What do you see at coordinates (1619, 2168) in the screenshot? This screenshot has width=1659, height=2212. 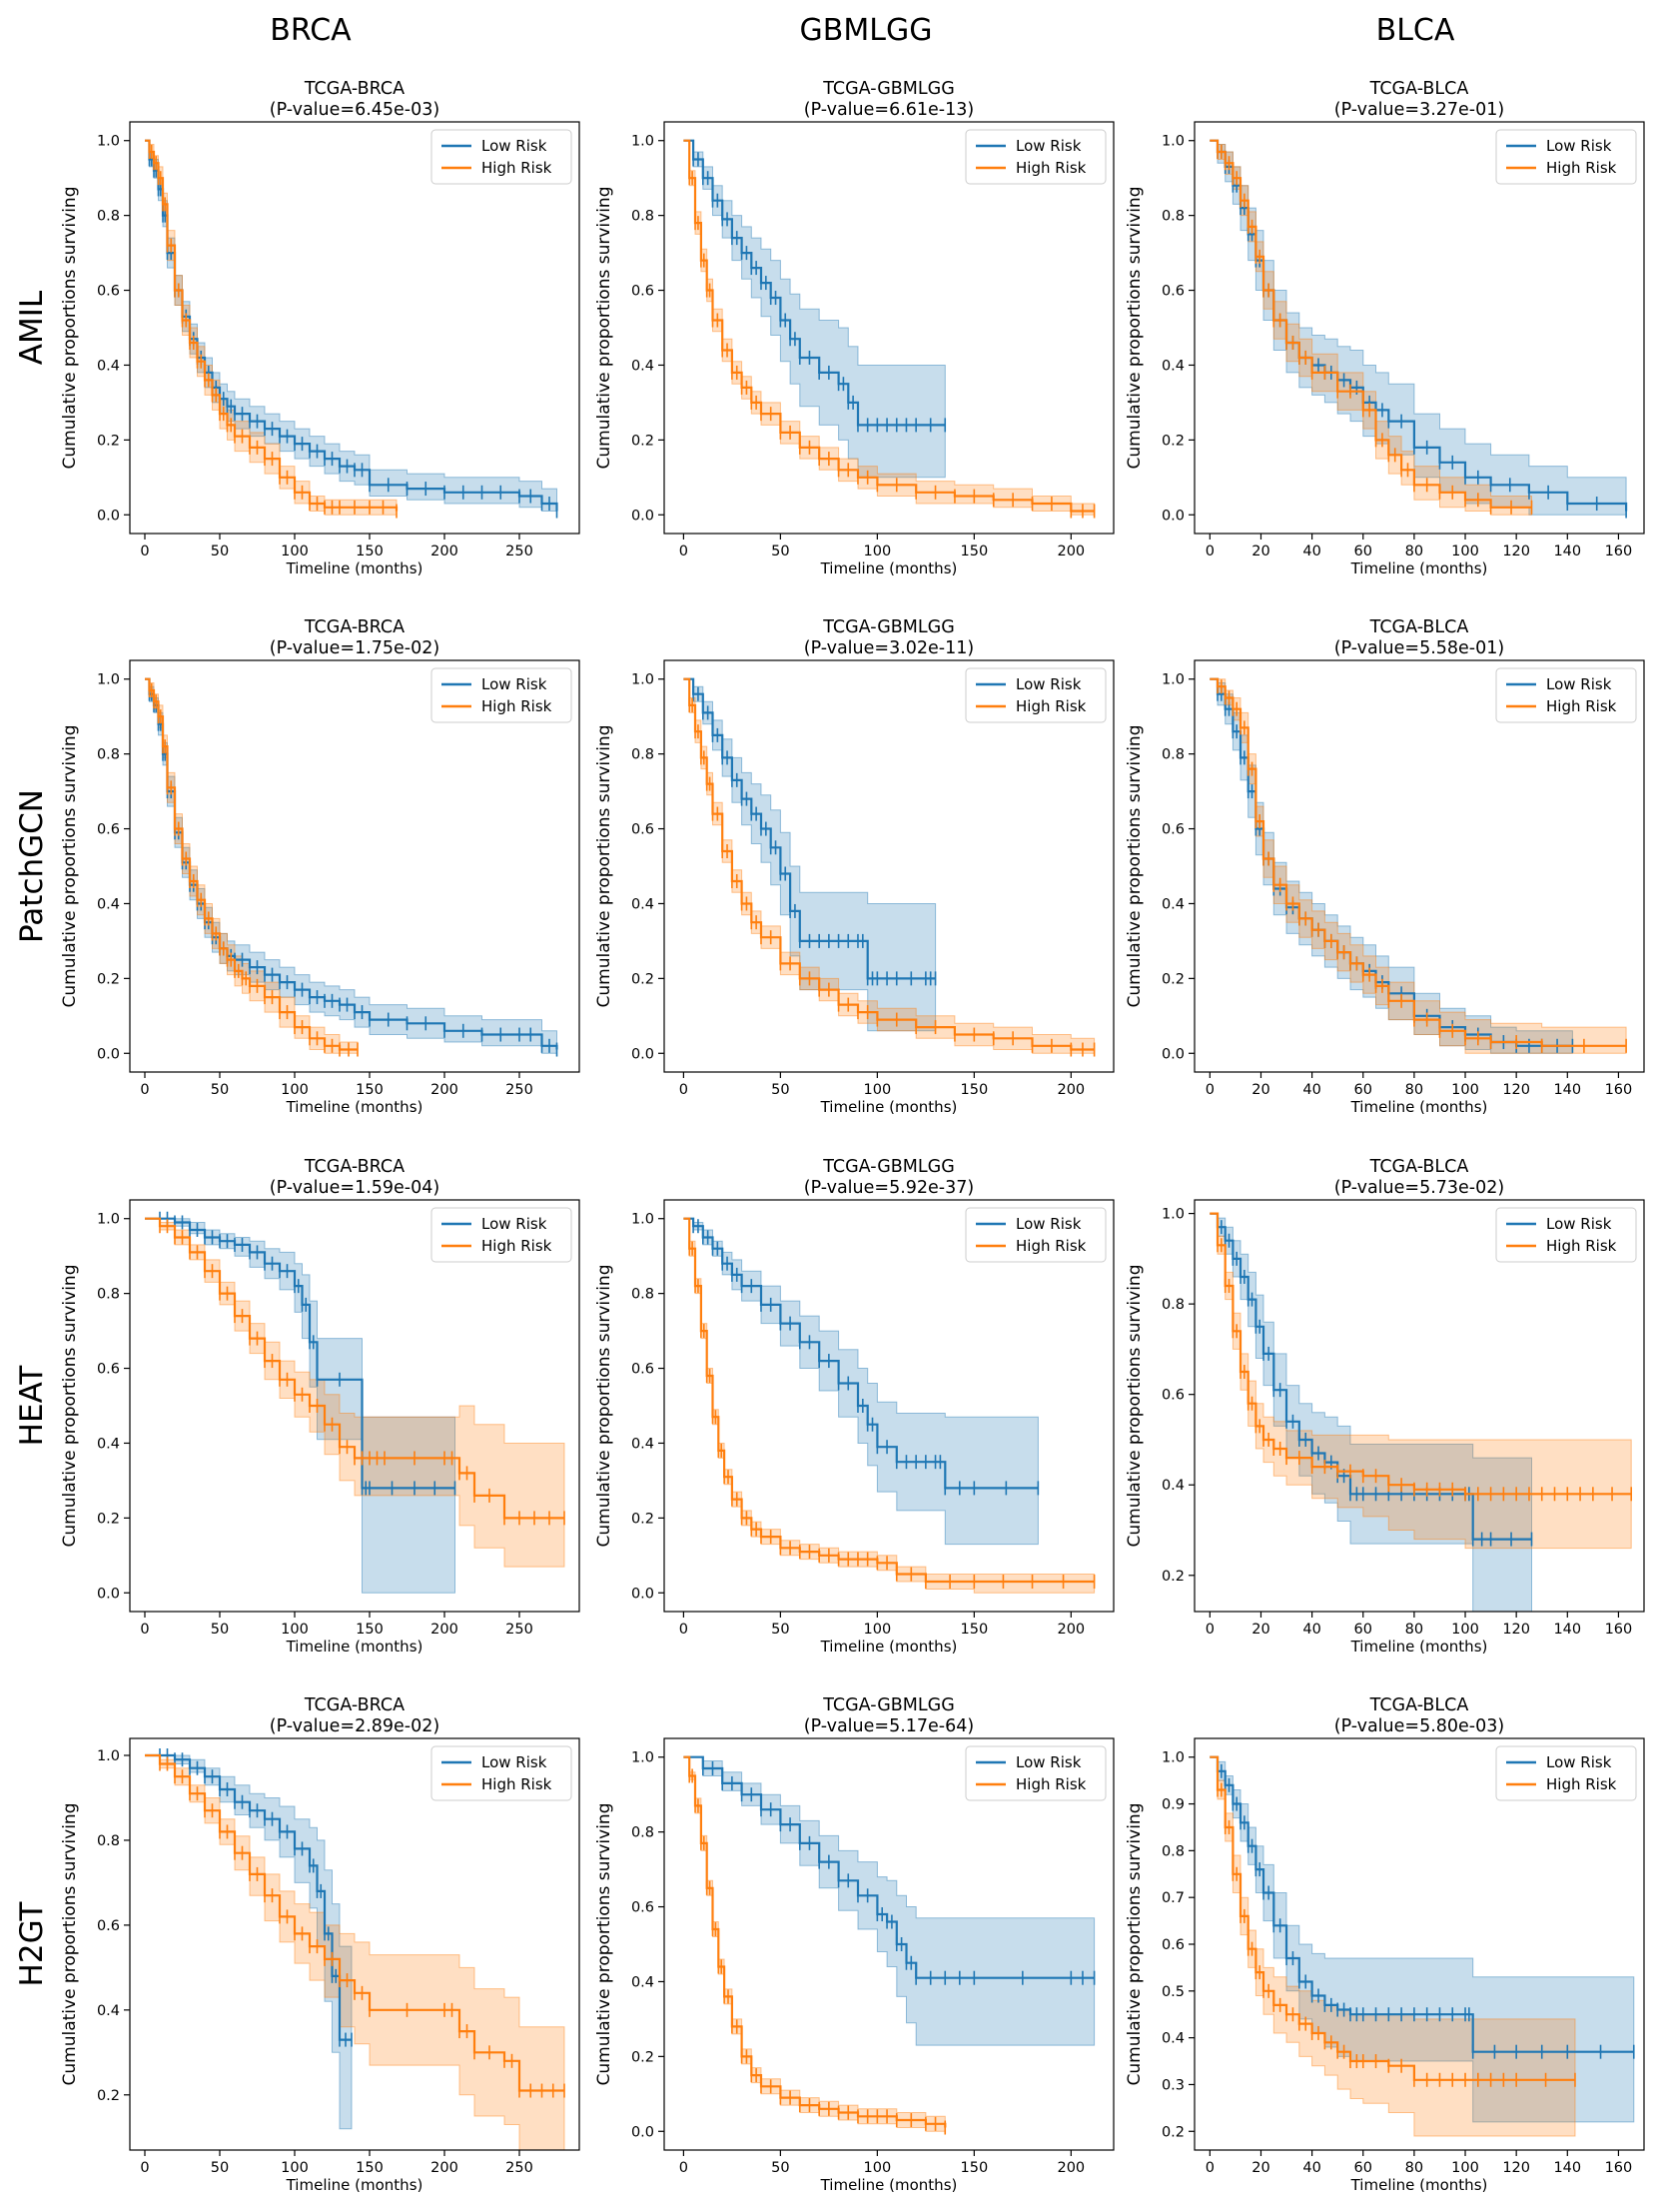 I see `x-tick-label: 160` at bounding box center [1619, 2168].